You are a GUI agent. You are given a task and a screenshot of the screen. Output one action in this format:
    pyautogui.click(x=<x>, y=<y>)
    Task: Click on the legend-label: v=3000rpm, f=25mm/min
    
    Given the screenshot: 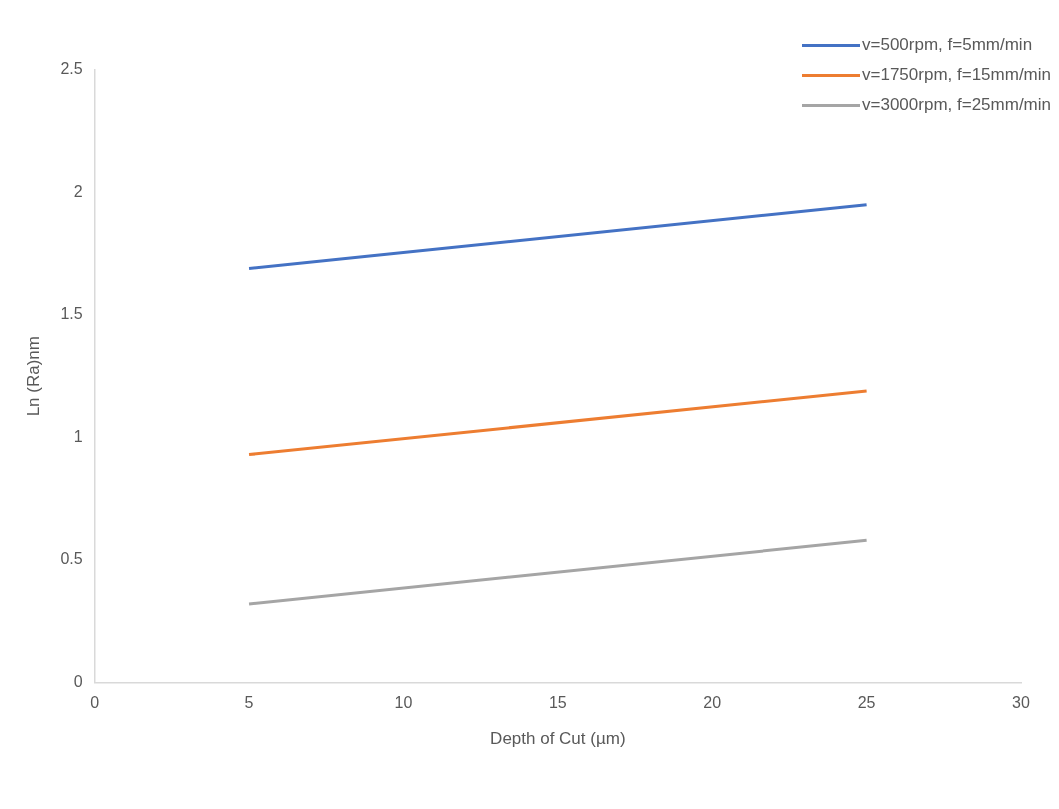 What is the action you would take?
    pyautogui.click(x=956, y=105)
    